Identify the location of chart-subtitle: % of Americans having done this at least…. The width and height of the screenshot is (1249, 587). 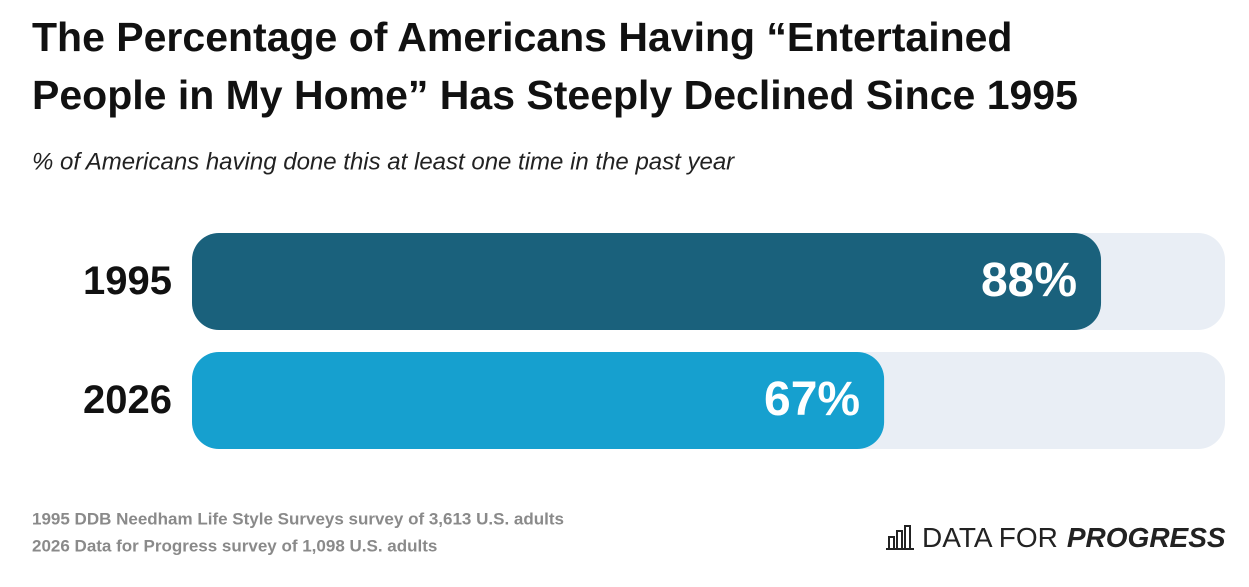
(383, 161).